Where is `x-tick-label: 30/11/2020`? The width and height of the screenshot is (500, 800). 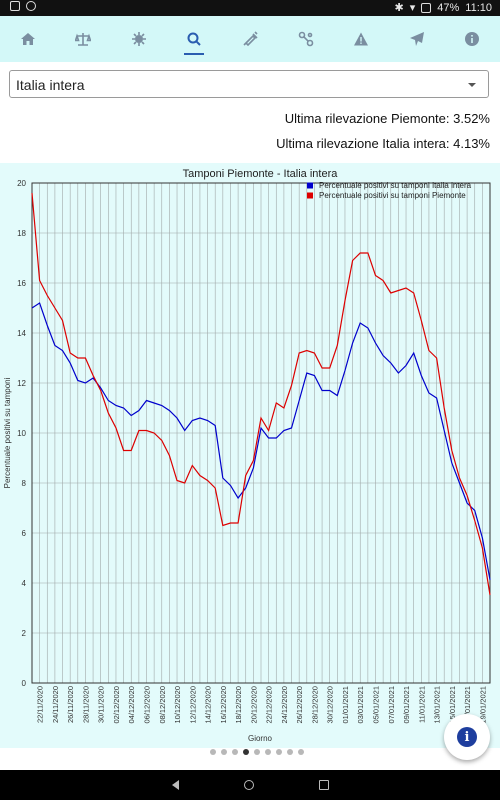 x-tick-label: 30/11/2020 is located at coordinates (101, 704).